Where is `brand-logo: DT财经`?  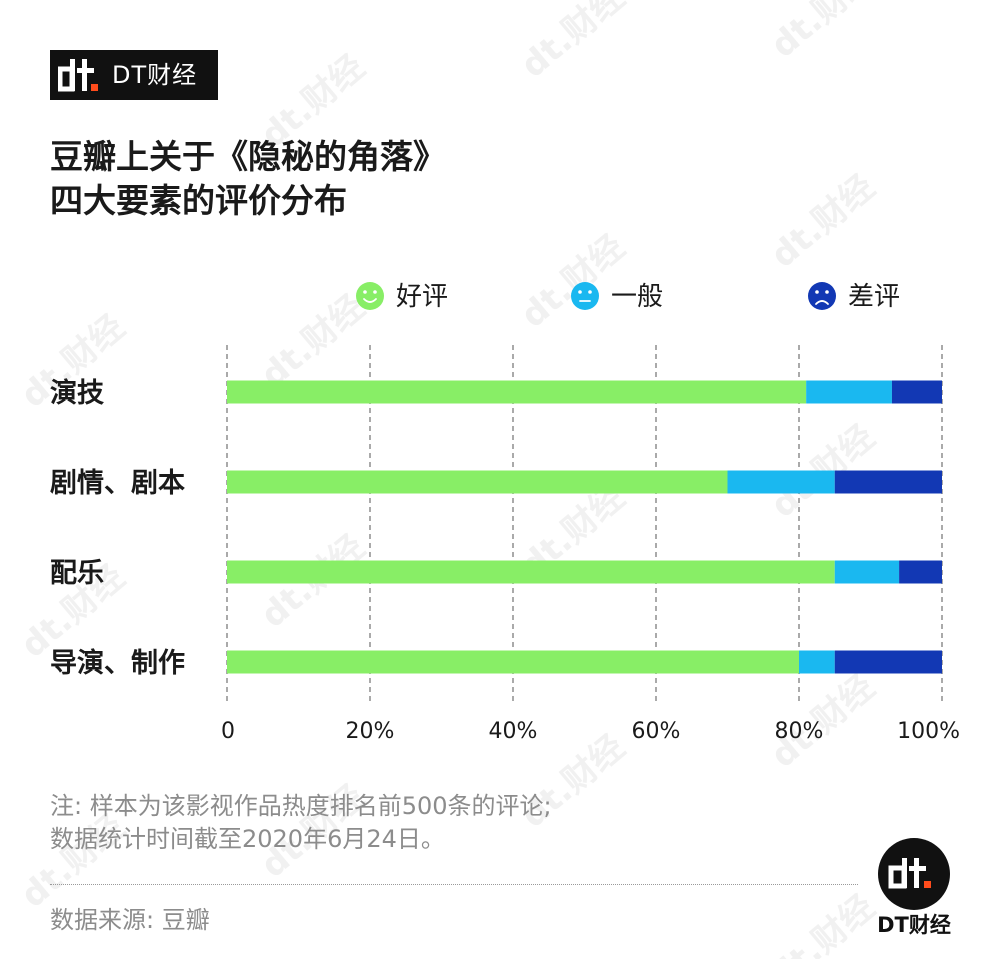
brand-logo: DT财经 is located at coordinates (134, 75).